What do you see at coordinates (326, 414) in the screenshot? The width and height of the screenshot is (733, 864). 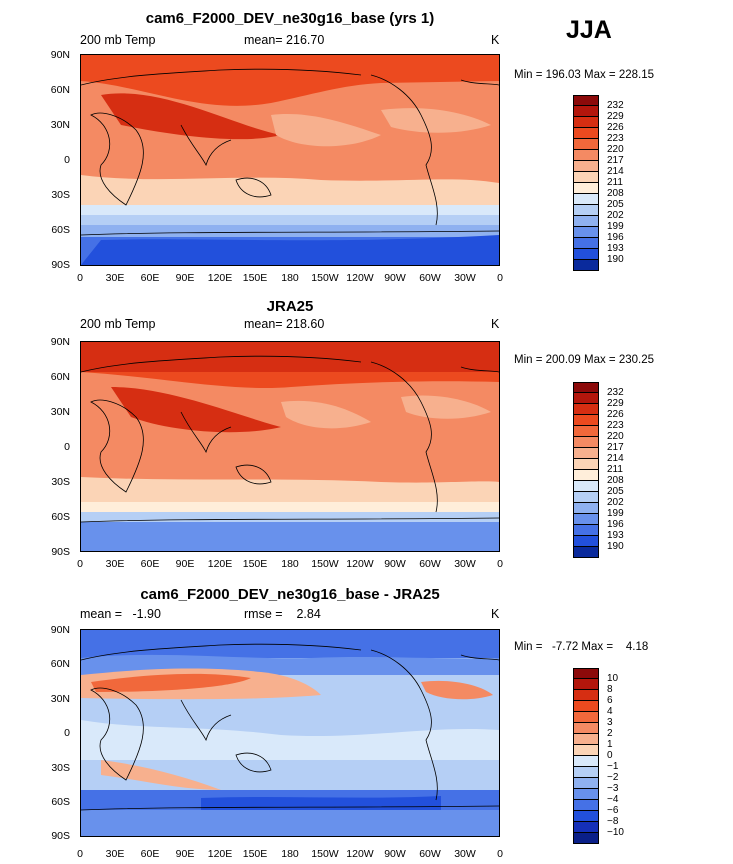 I see `cool-region-pacific` at bounding box center [326, 414].